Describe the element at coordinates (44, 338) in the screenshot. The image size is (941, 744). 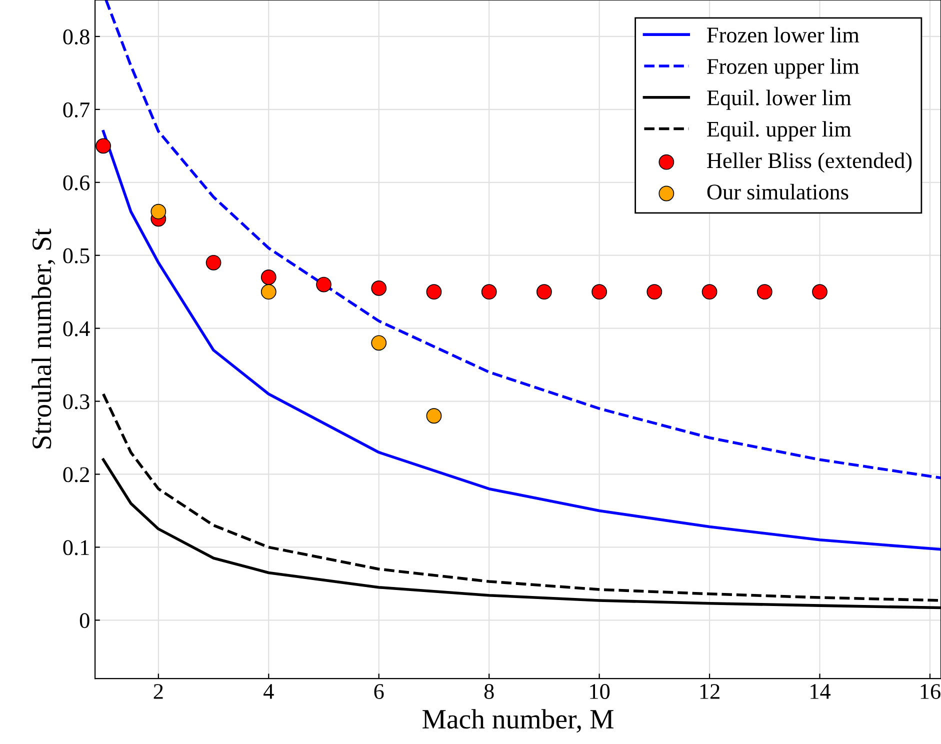
I see `y-axis-title: Strouhal number, St` at that location.